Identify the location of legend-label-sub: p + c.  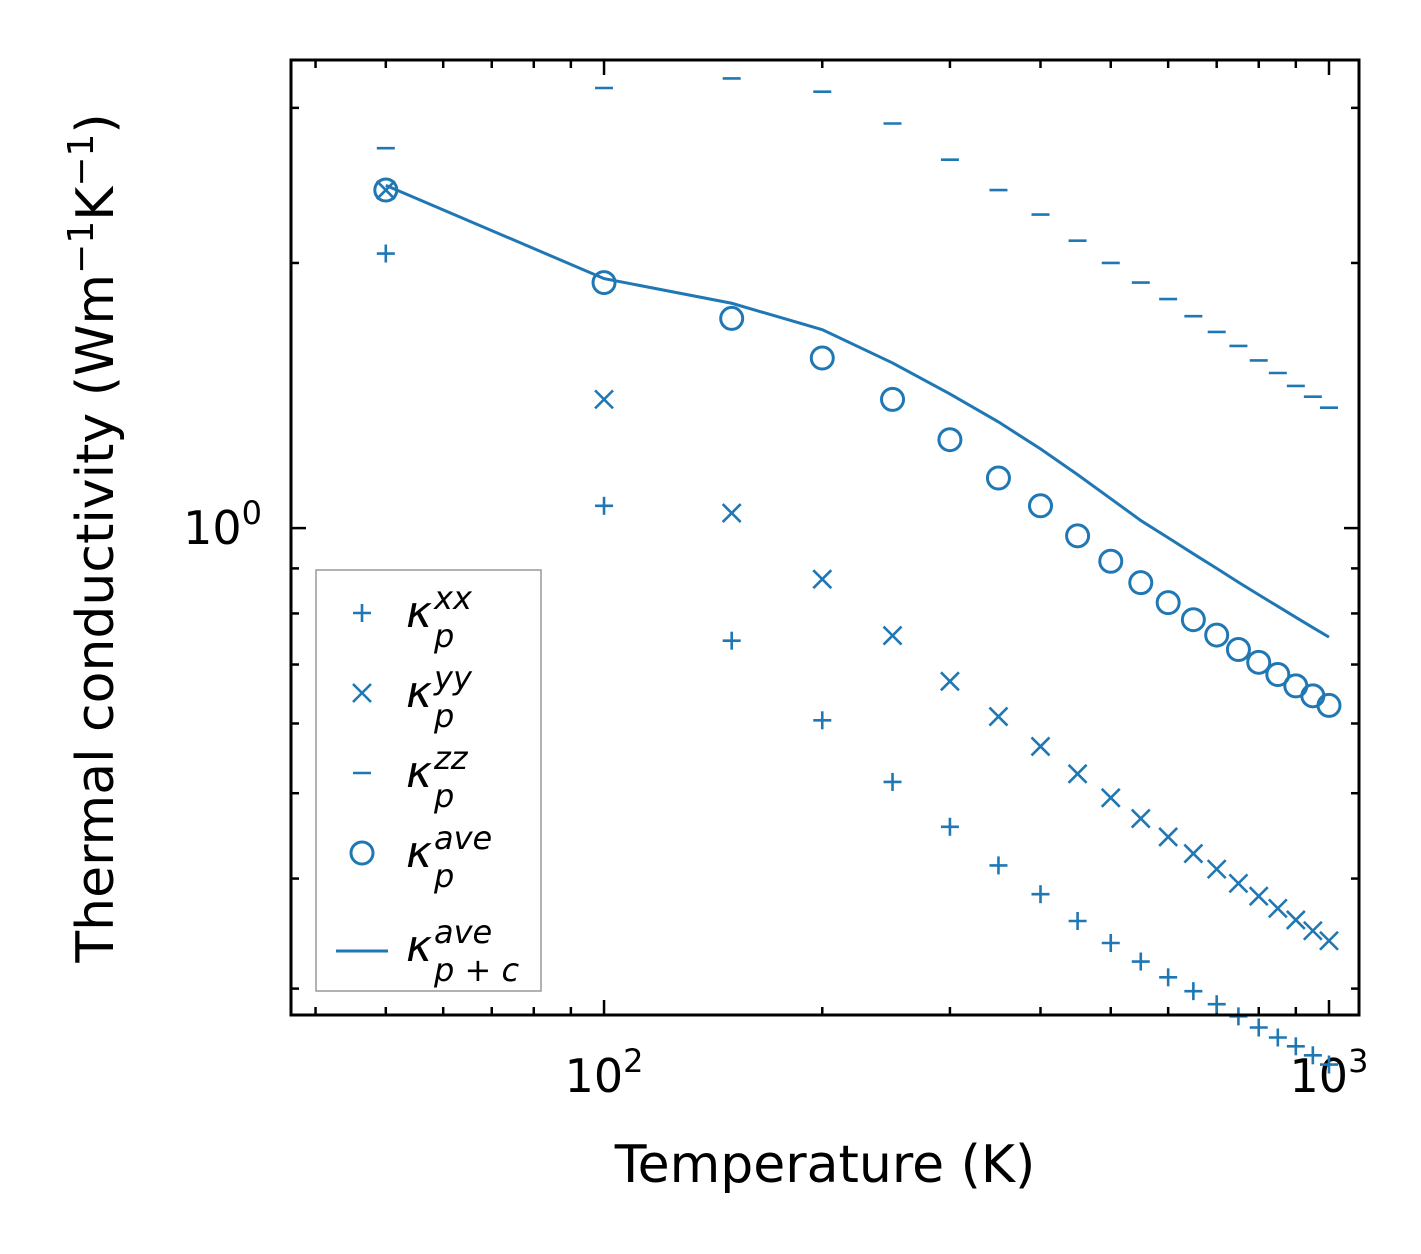
(476, 970).